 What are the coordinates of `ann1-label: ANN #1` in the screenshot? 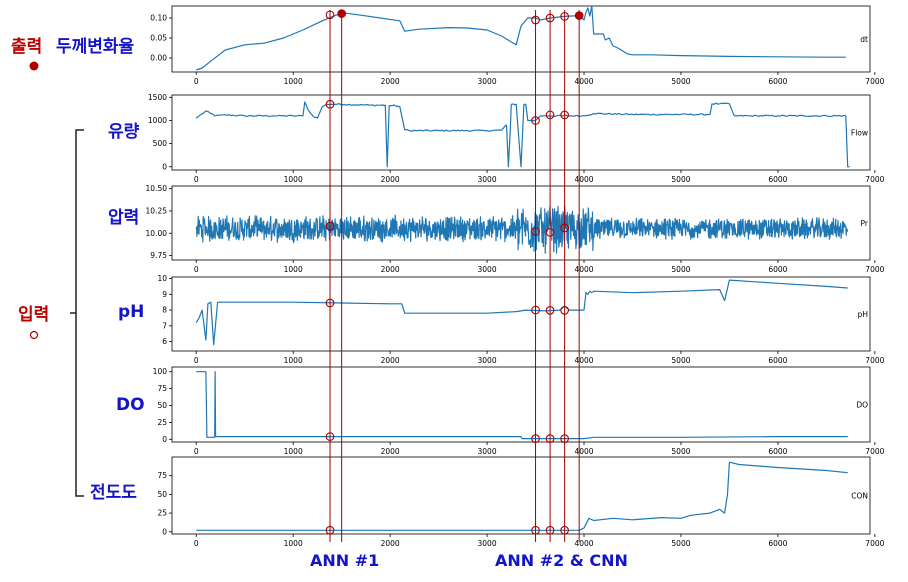 It's located at (344, 560).